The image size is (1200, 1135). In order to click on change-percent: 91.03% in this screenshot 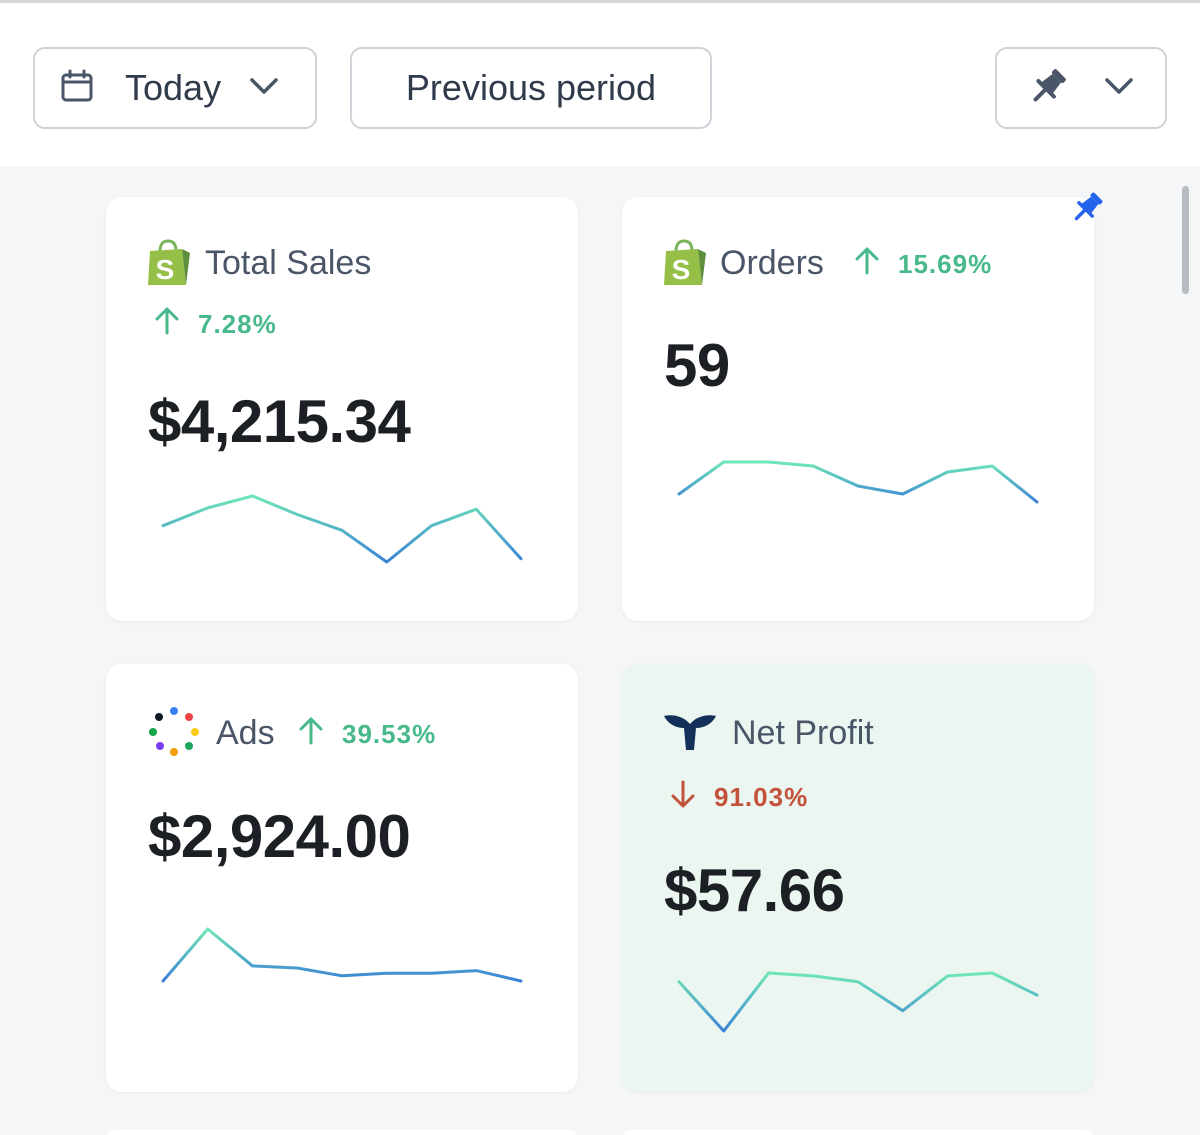, I will do `click(761, 797)`.